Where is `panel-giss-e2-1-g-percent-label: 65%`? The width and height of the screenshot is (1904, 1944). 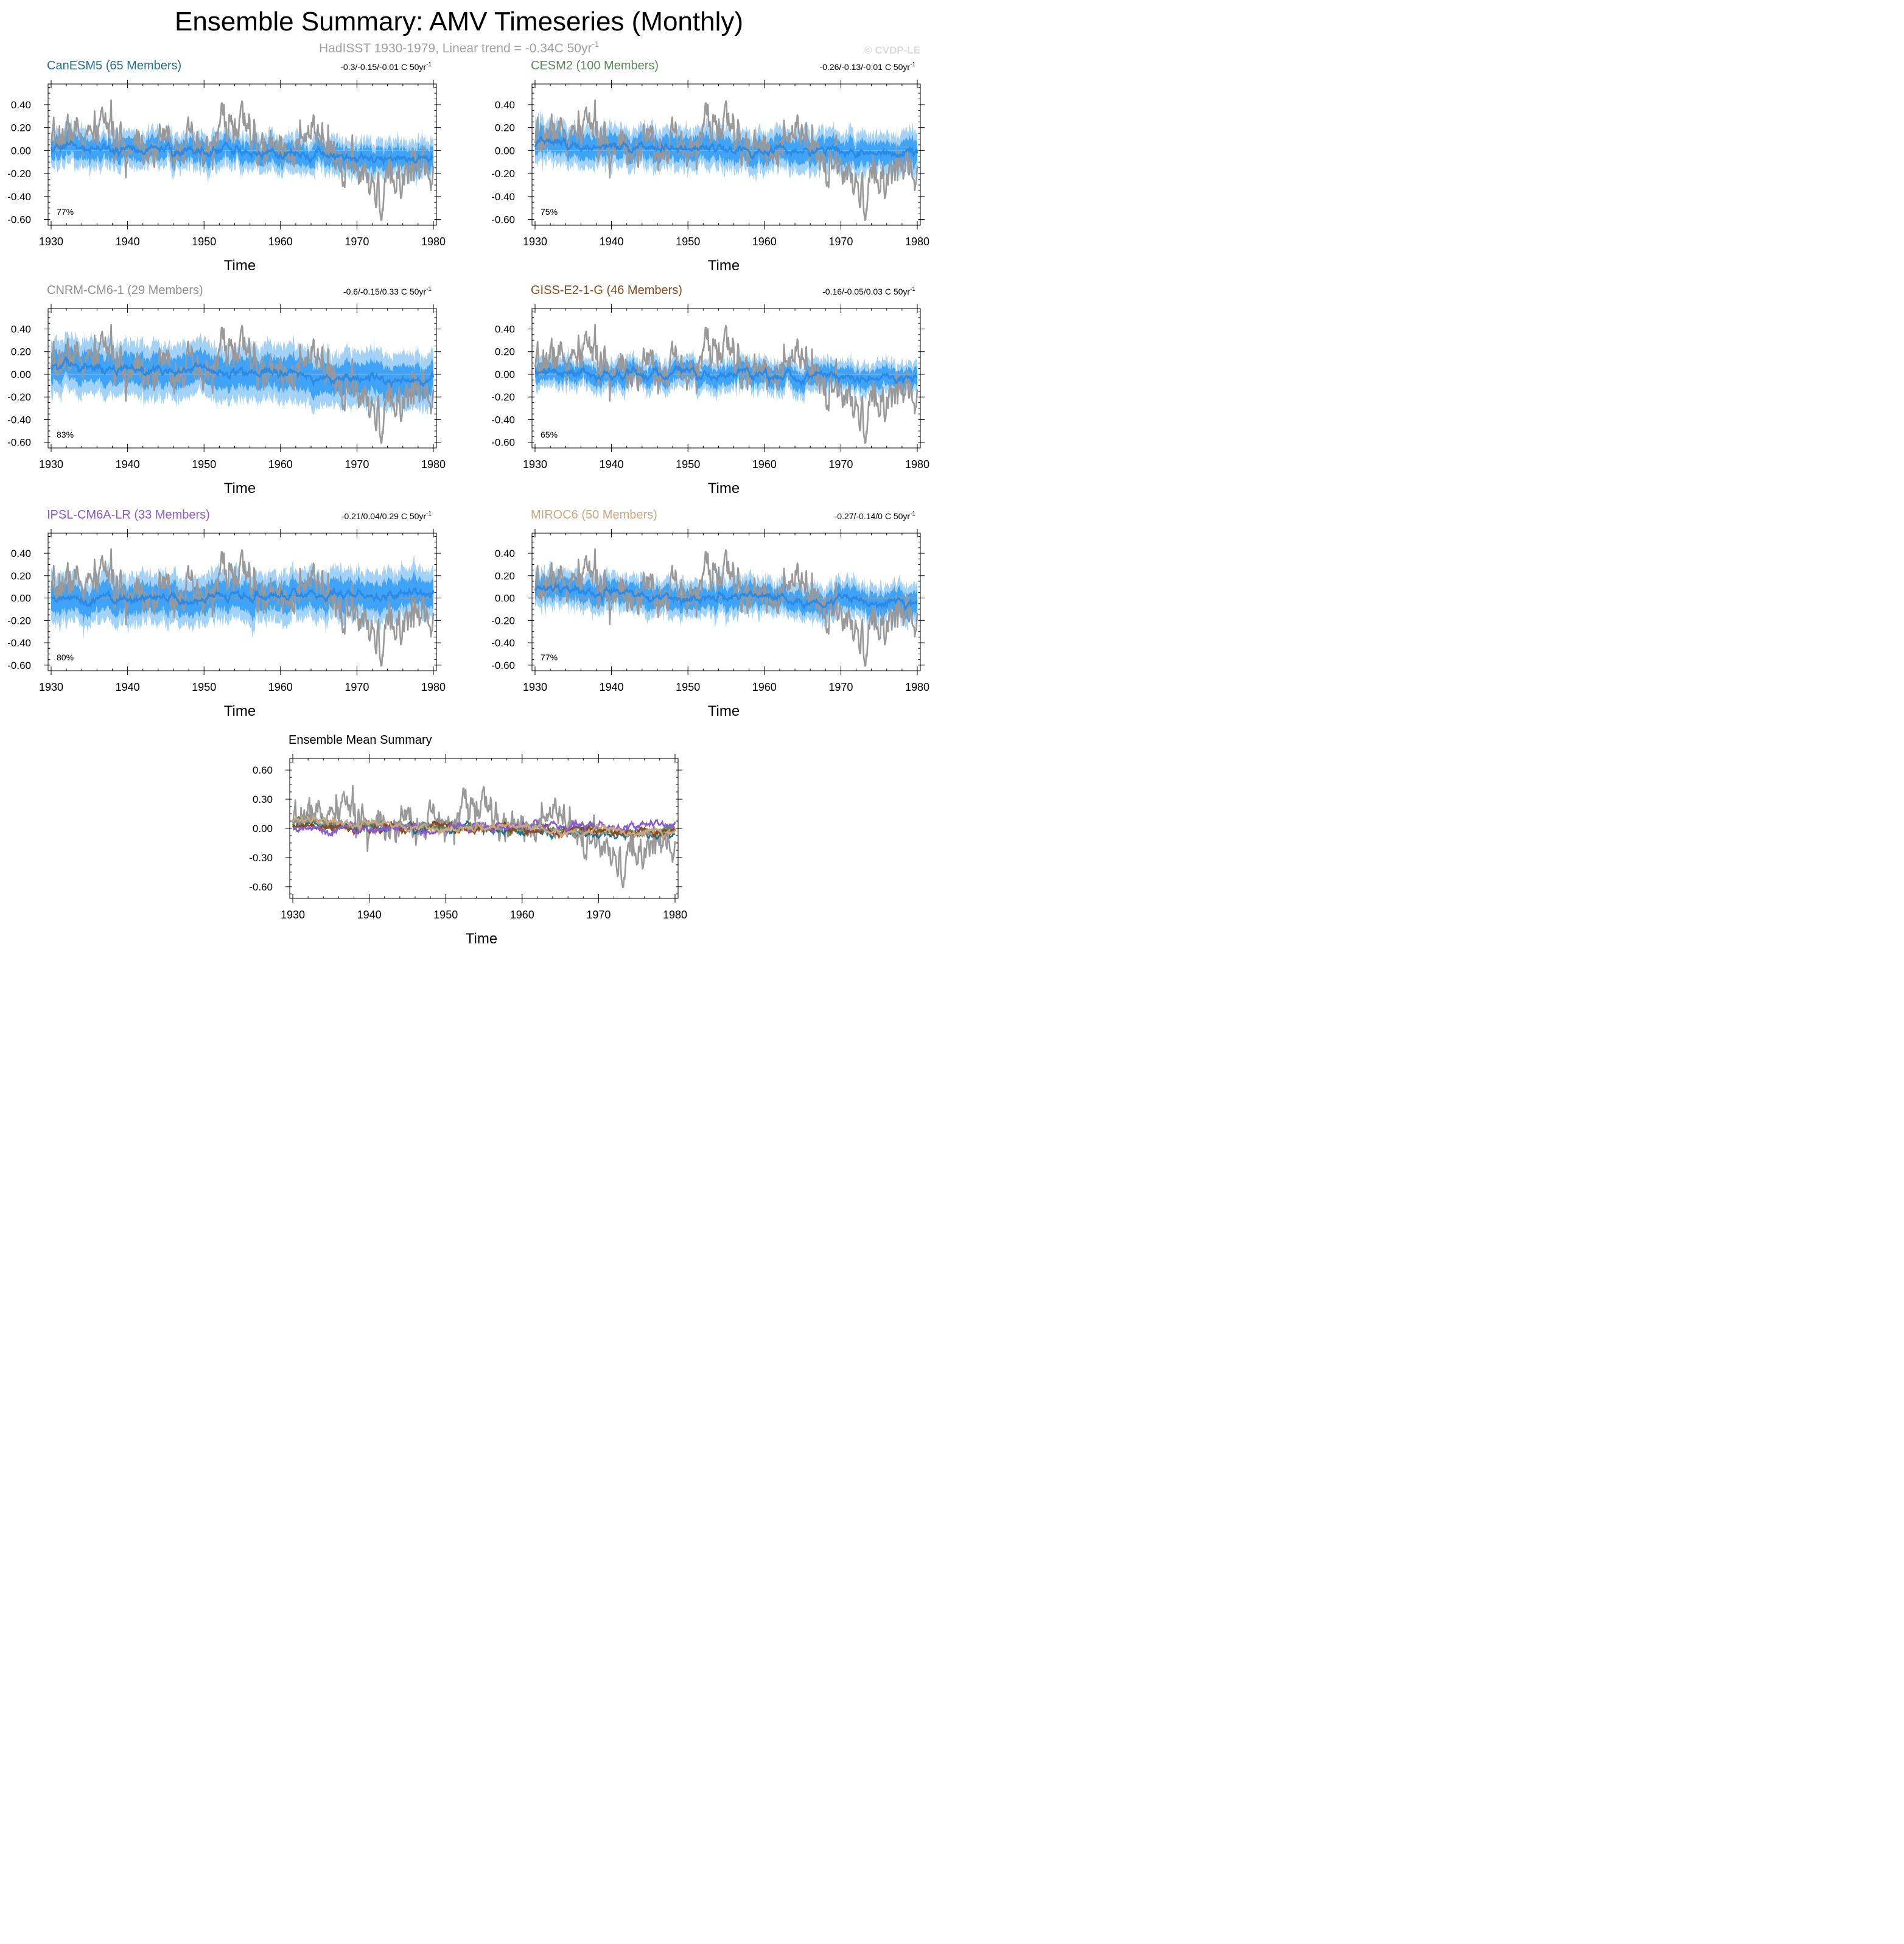
panel-giss-e2-1-g-percent-label: 65% is located at coordinates (549, 434).